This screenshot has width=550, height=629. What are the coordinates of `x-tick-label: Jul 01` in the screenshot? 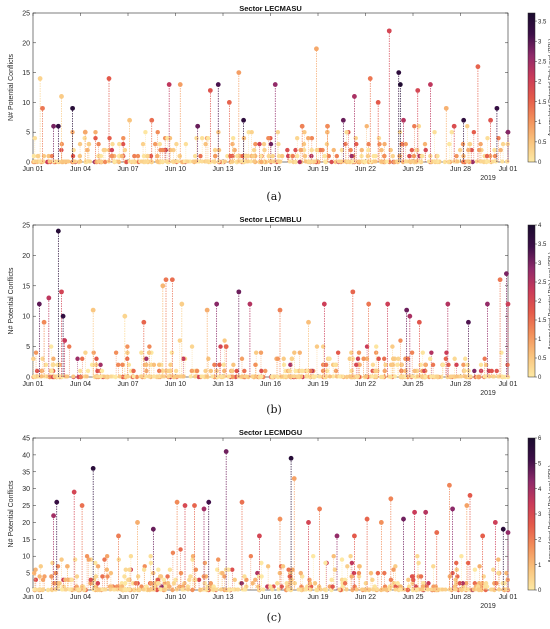 It's located at (508, 597).